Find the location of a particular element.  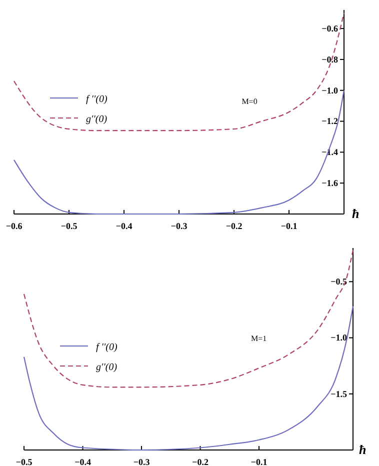

y-tick-label: −0.6 is located at coordinates (330, 28).